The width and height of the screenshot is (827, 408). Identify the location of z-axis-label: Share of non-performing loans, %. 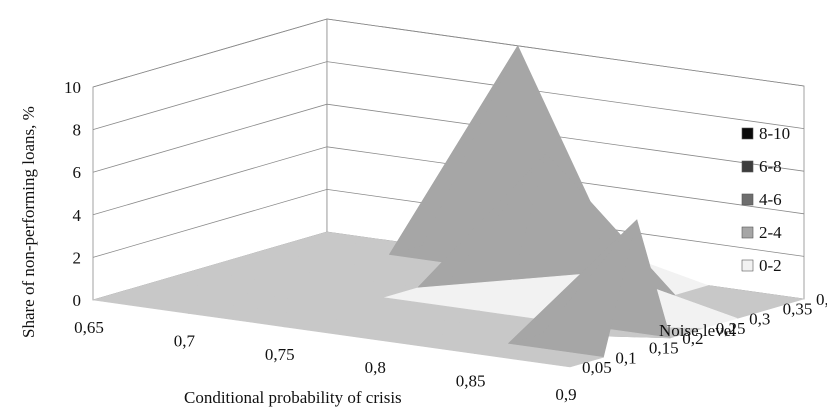
(28, 222).